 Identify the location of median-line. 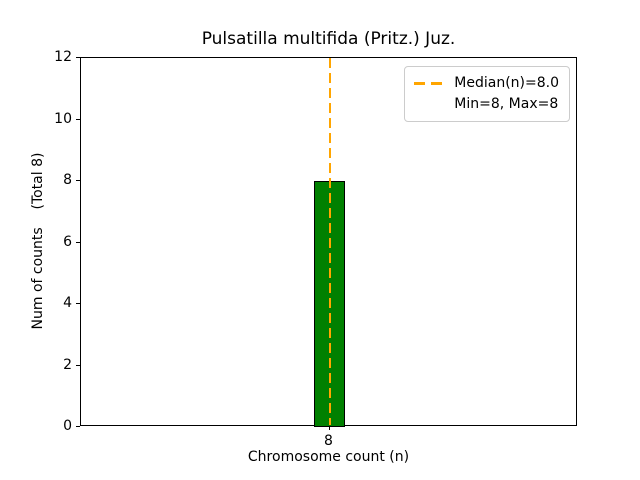
(329, 241).